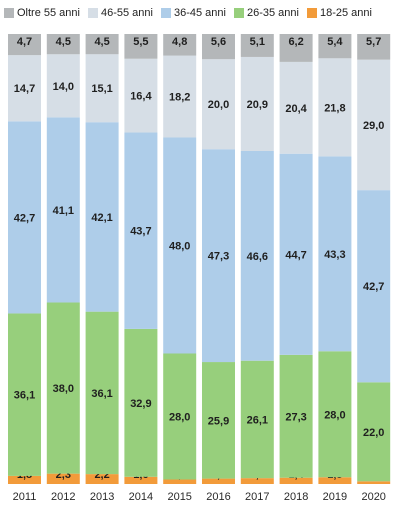 The width and height of the screenshot is (407, 509). What do you see at coordinates (180, 481) in the screenshot?
I see `bar-segment-18-25-anni-2015` at bounding box center [180, 481].